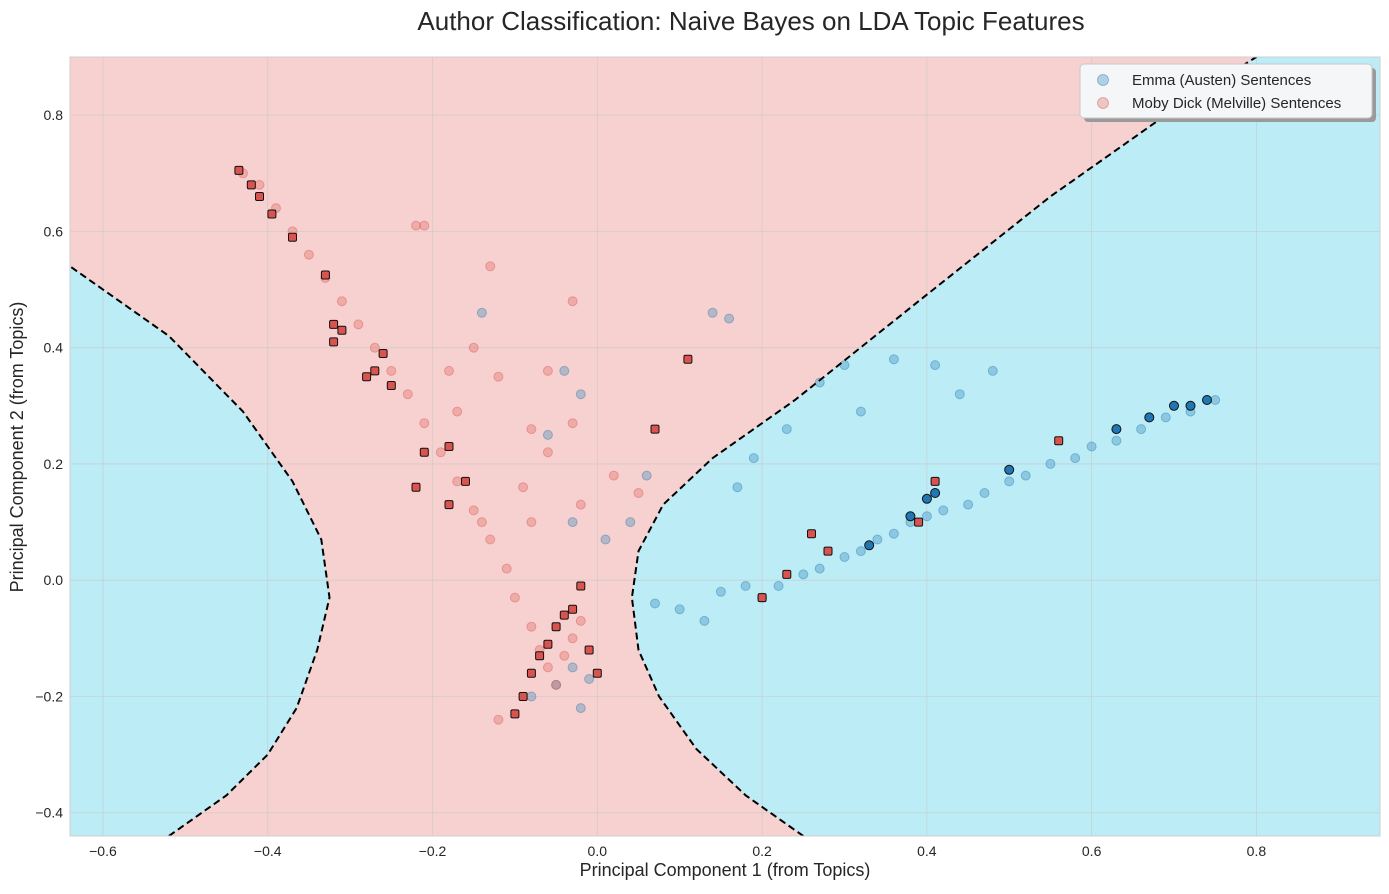 The height and width of the screenshot is (894, 1389). I want to click on x-tick-label: 0.8, so click(1257, 851).